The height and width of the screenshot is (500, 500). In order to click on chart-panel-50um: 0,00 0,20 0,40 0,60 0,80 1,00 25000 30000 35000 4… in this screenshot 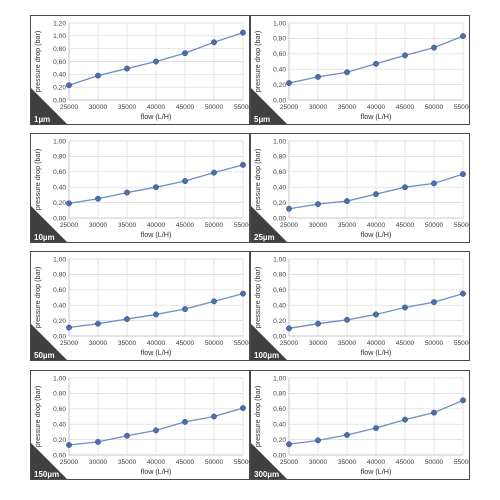, I will do `click(140, 306)`.